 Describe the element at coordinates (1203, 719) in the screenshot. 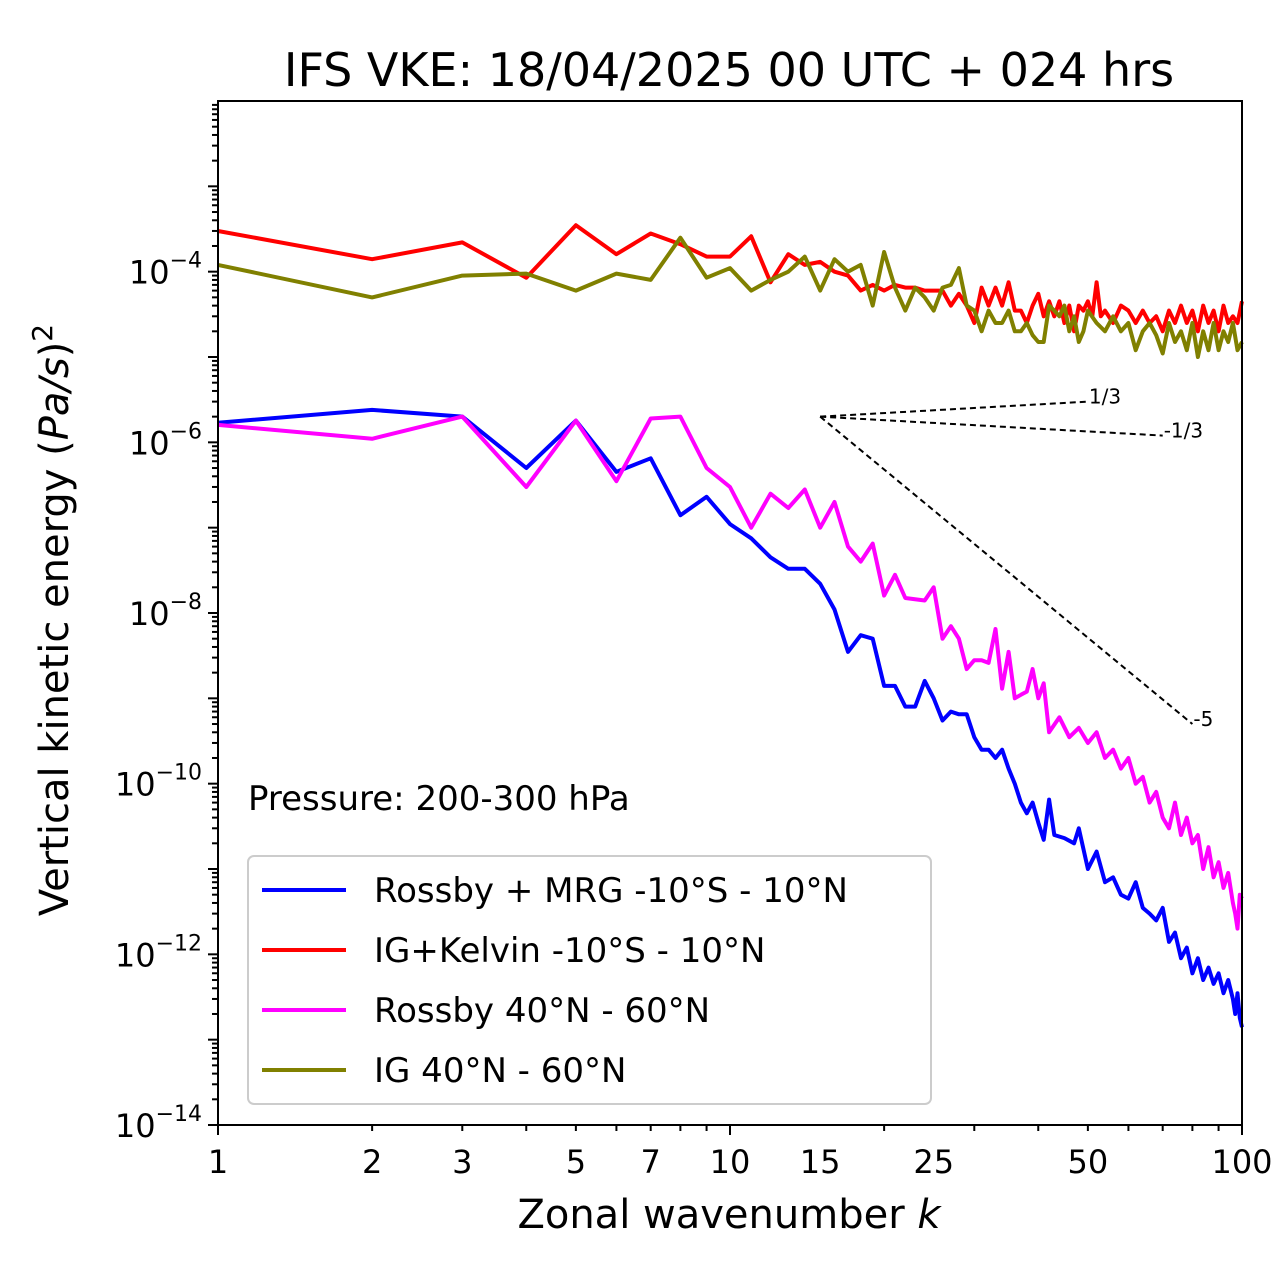

I see `reference-label-2: -5` at that location.